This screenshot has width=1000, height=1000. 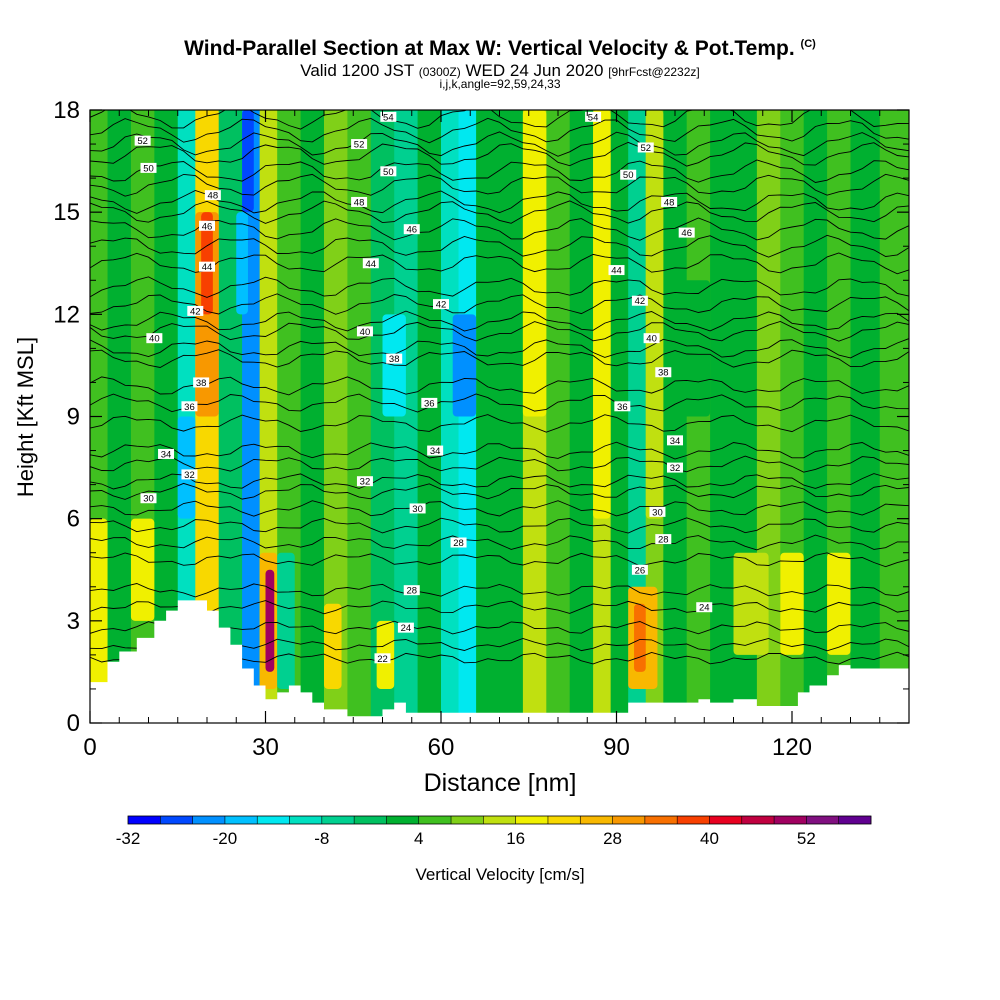 I want to click on colorbar-tick-label: 28, so click(x=612, y=838).